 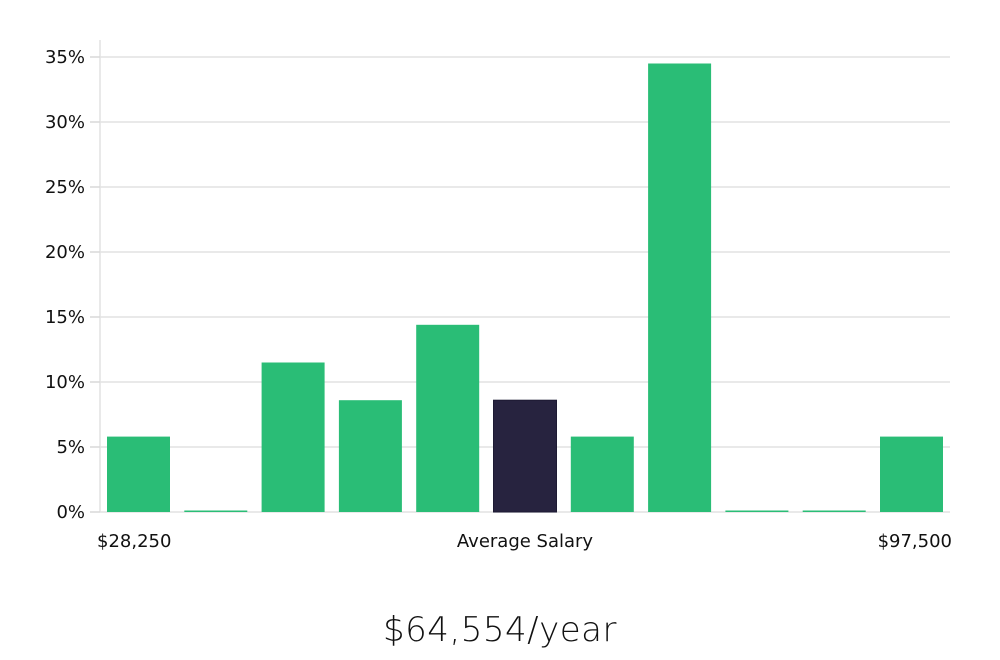 I want to click on x-label-center: Average Salary, so click(x=525, y=541).